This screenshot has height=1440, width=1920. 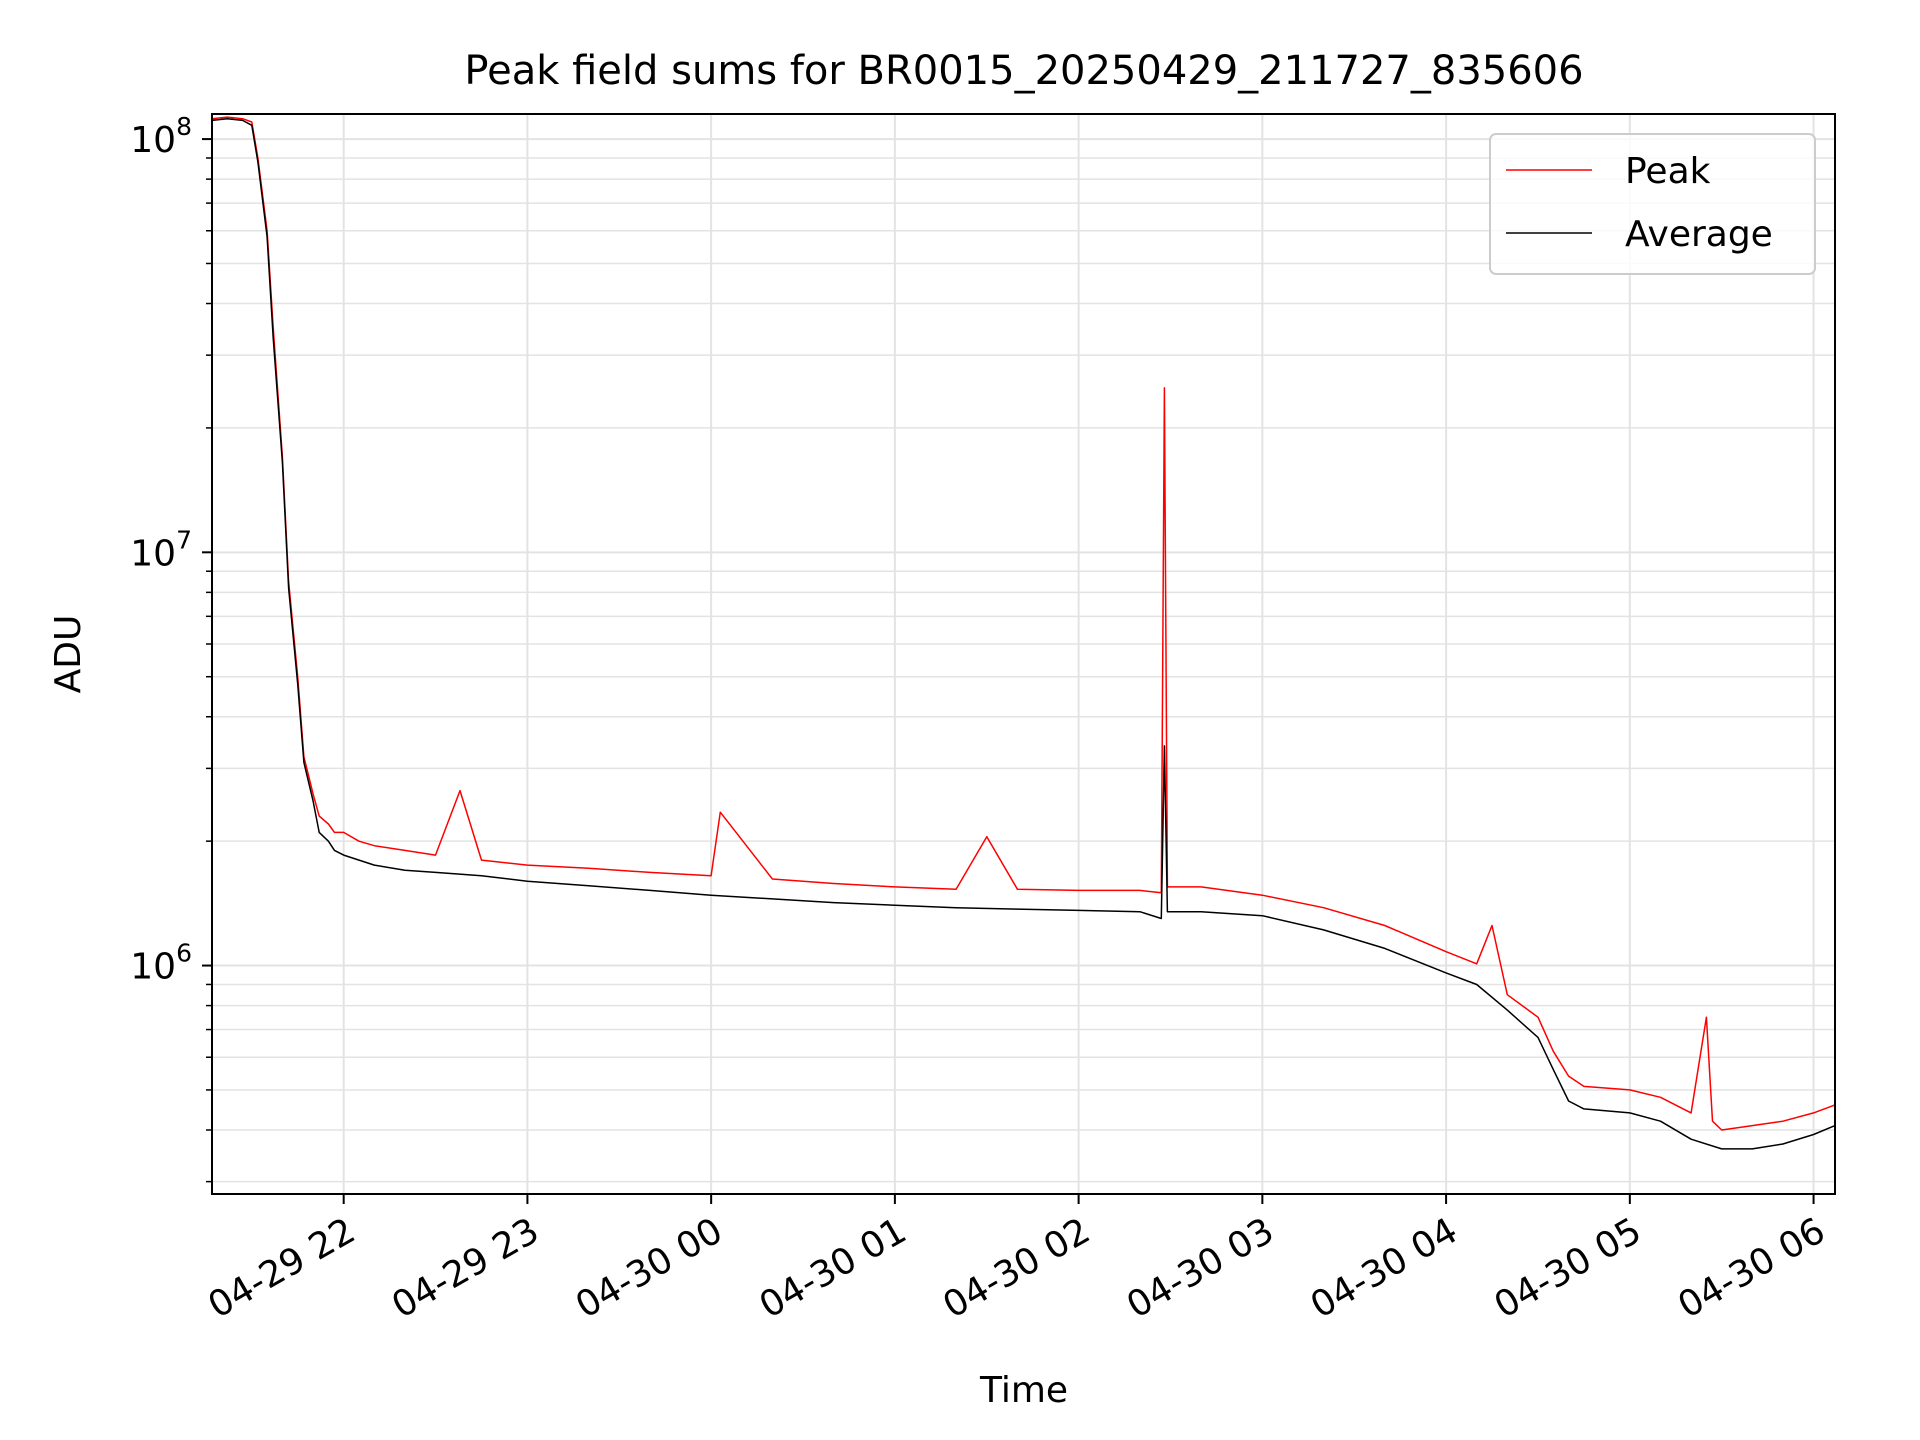 I want to click on legend-frame, so click(x=1652, y=204).